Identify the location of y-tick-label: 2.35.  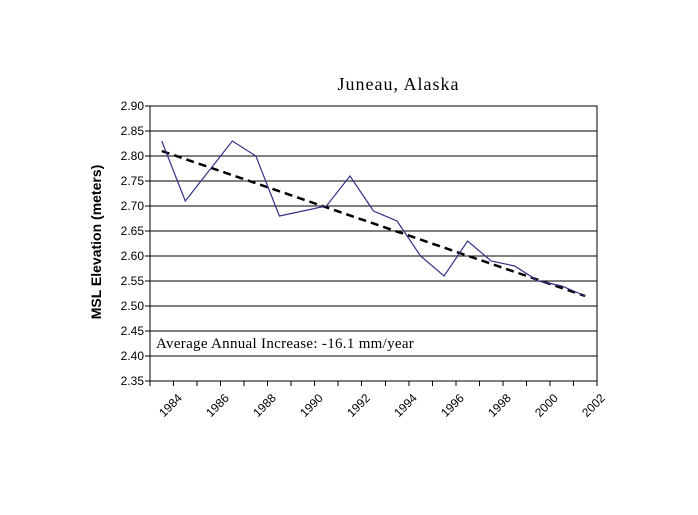
(132, 381).